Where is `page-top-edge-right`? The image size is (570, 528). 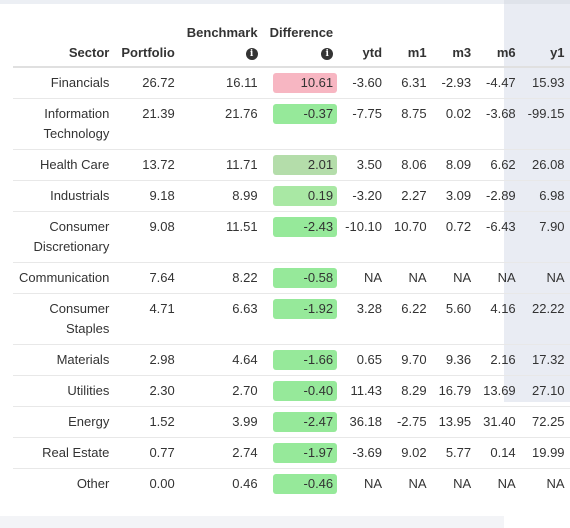
page-top-edge-right is located at coordinates (537, 2).